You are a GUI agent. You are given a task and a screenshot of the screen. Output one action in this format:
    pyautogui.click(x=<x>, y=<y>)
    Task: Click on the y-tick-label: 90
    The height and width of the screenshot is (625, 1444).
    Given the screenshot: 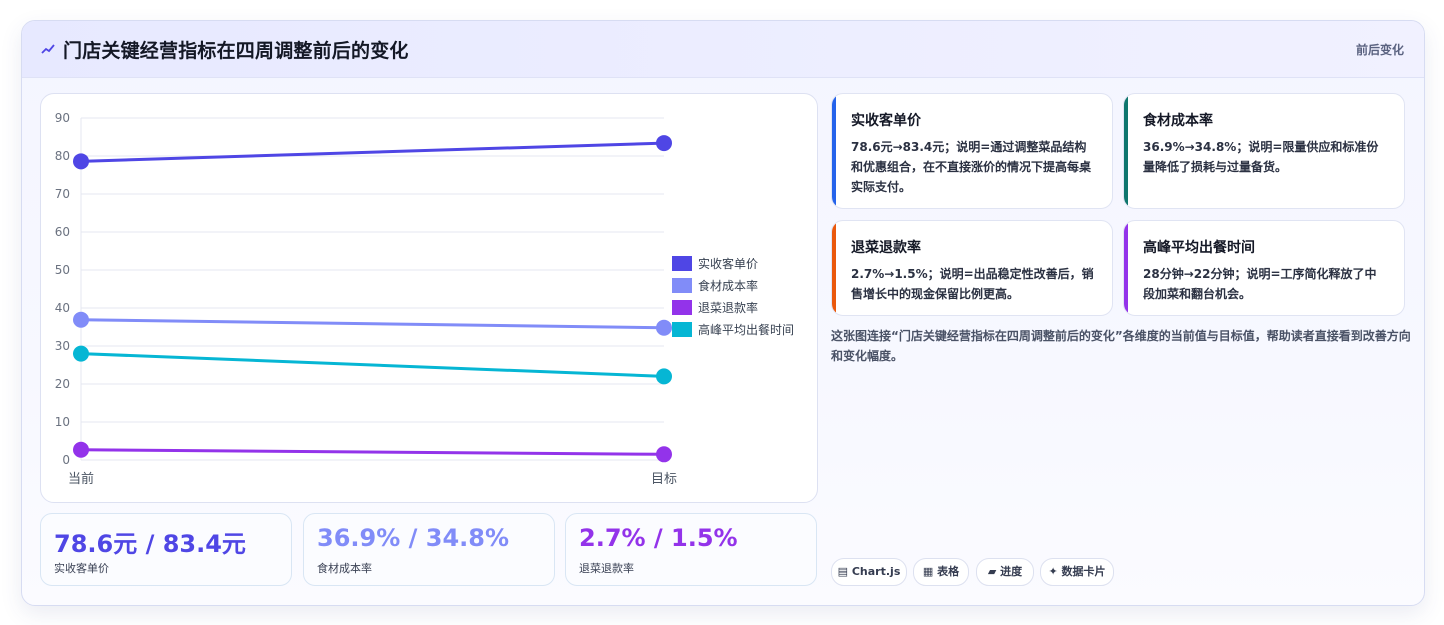 What is the action you would take?
    pyautogui.click(x=62, y=118)
    